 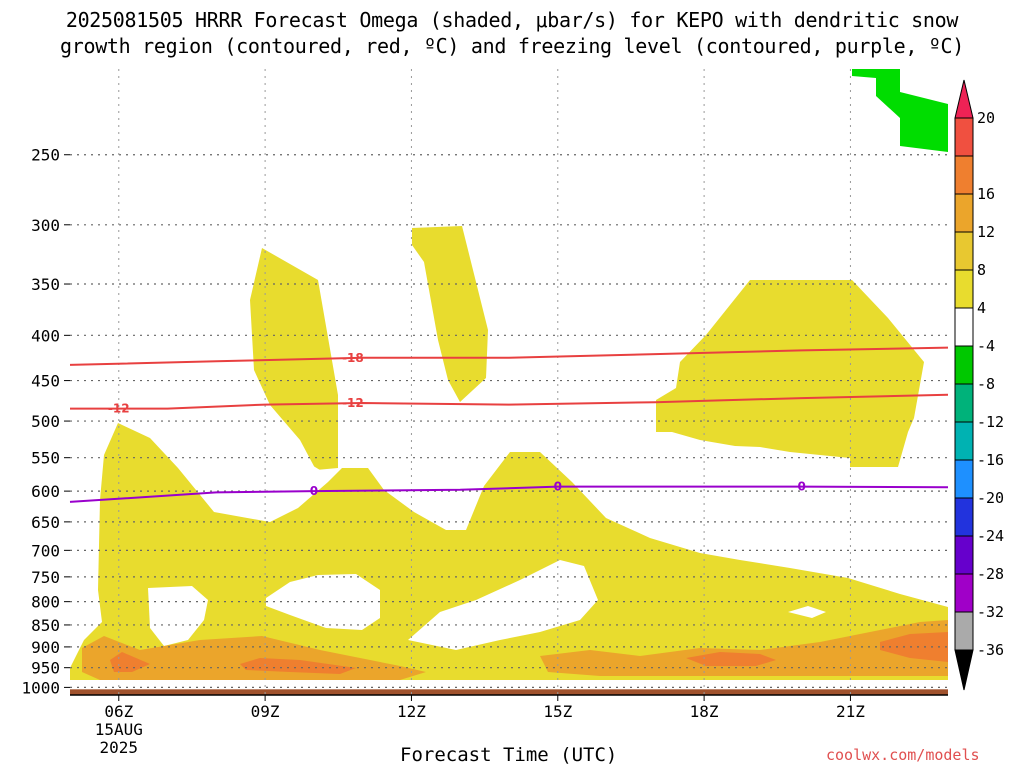 I want to click on omega-plume-13z, so click(x=450, y=314).